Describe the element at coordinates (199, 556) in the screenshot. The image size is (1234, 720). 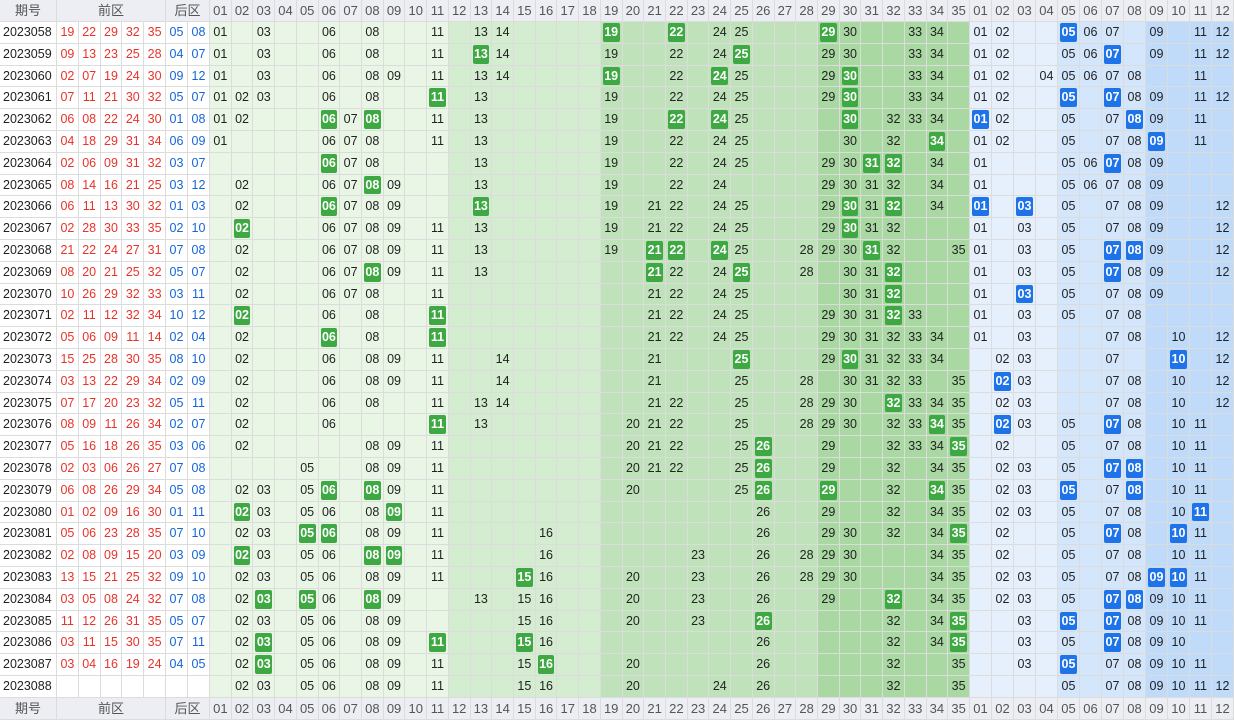
I see `back-draw-number: 09` at that location.